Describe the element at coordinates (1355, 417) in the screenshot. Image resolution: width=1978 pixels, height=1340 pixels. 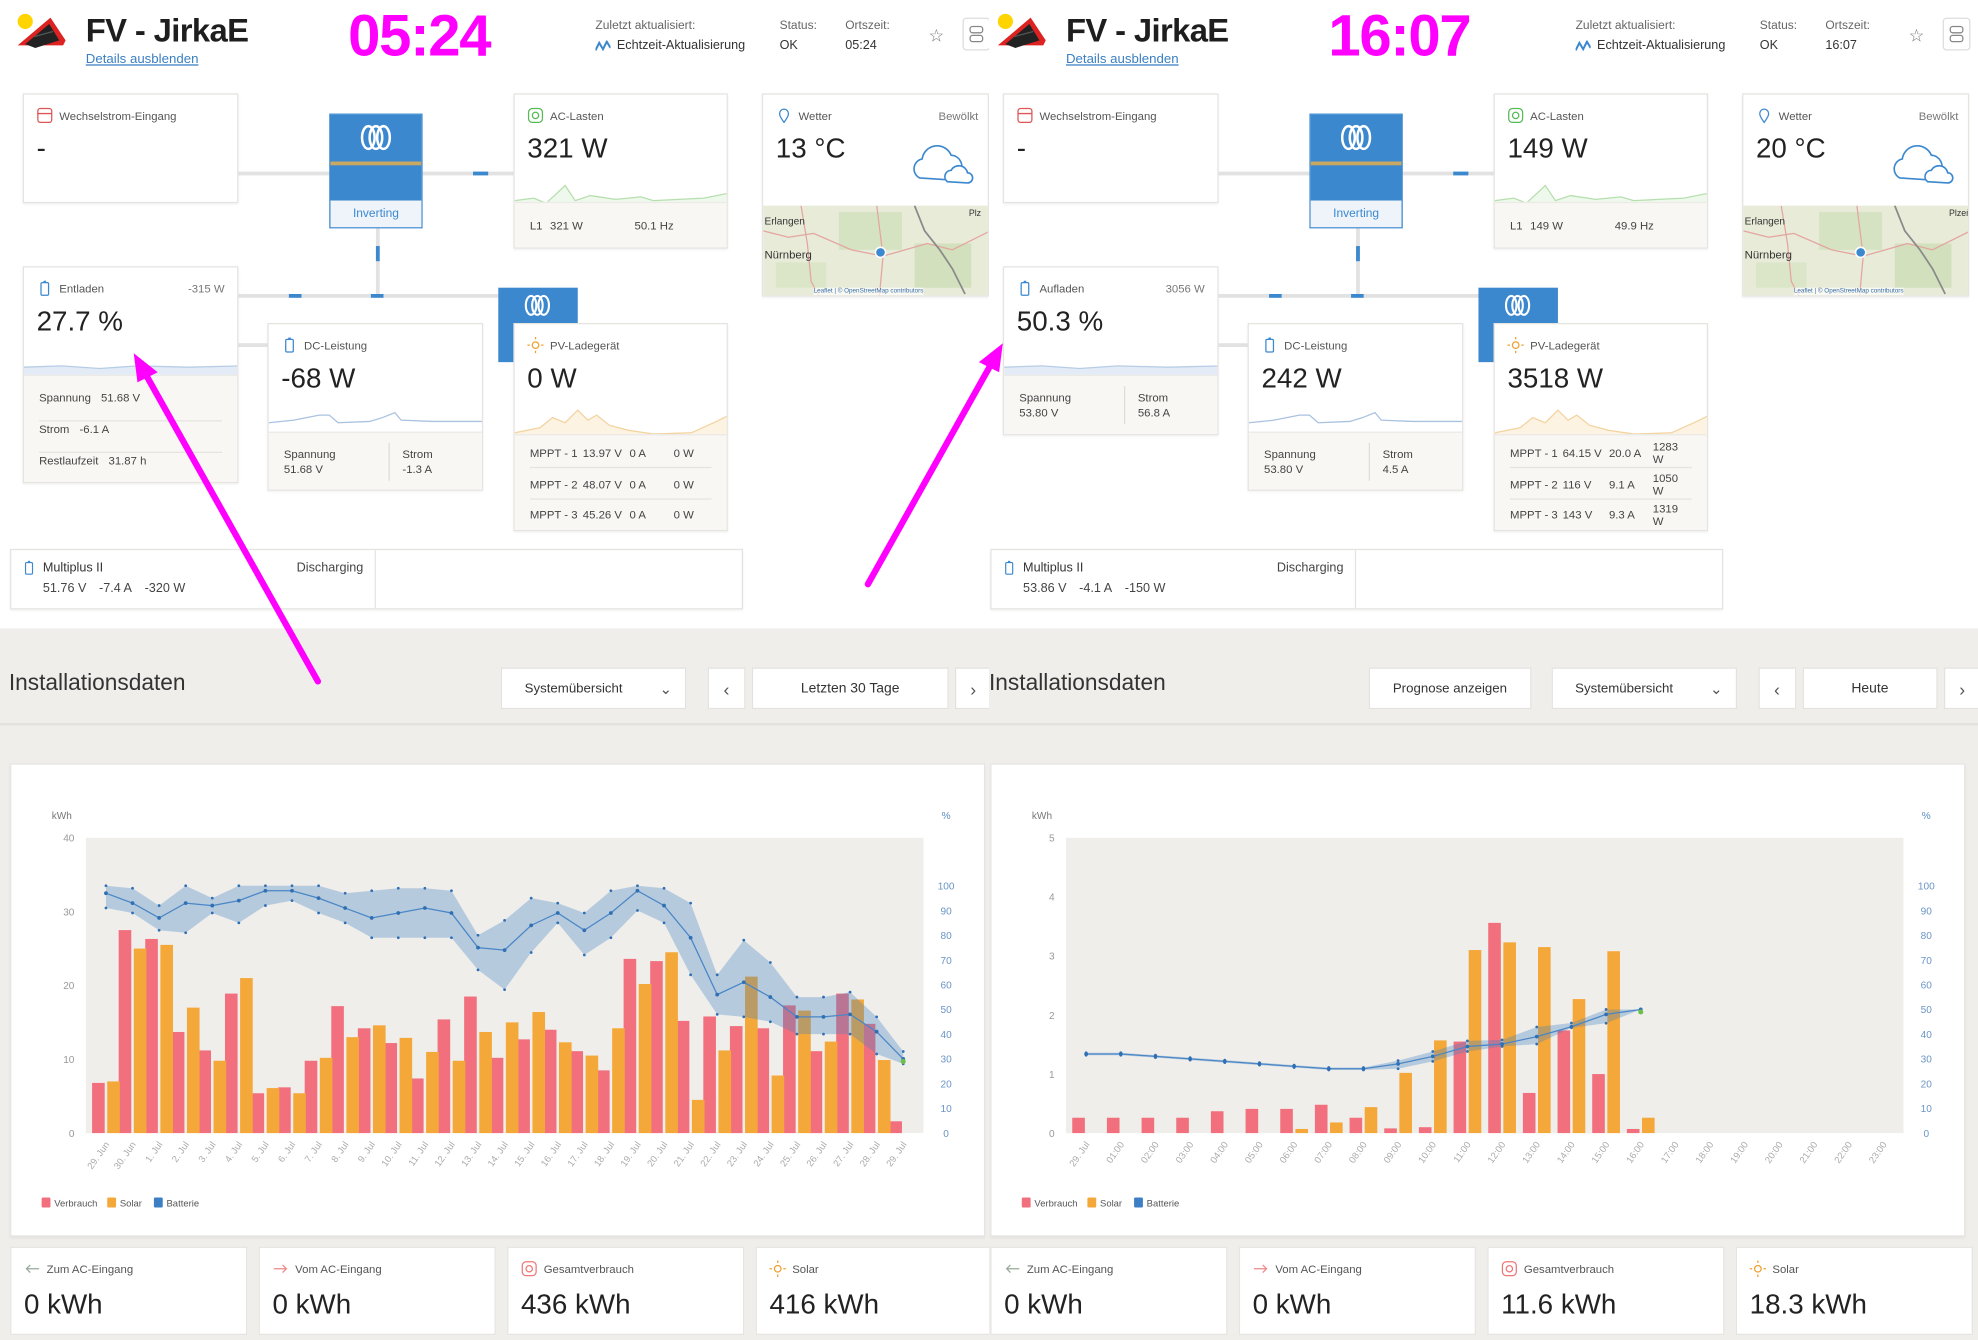
I see `dc-sparkline` at that location.